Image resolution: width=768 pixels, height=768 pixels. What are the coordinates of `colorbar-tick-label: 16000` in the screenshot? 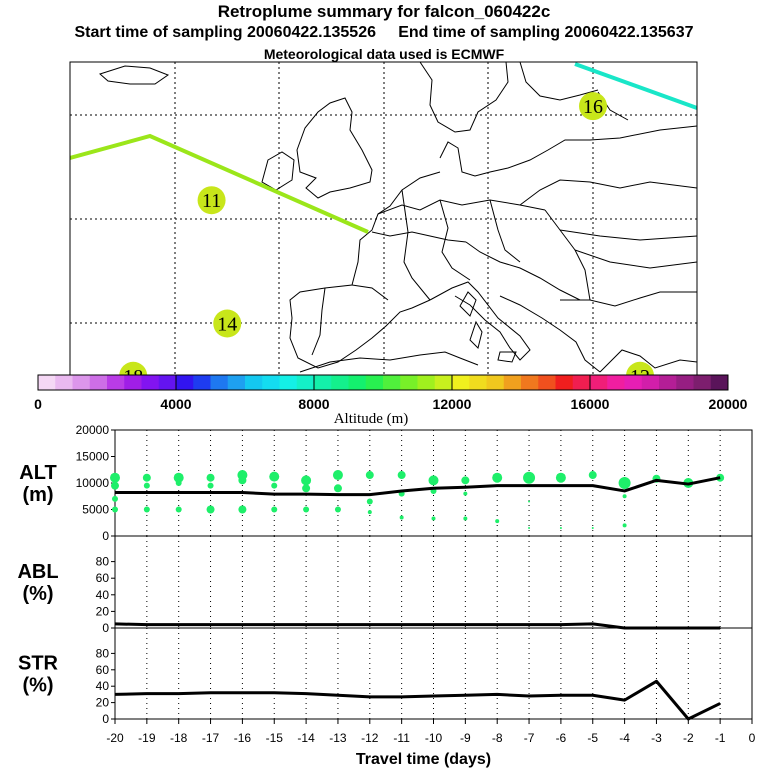 It's located at (590, 404).